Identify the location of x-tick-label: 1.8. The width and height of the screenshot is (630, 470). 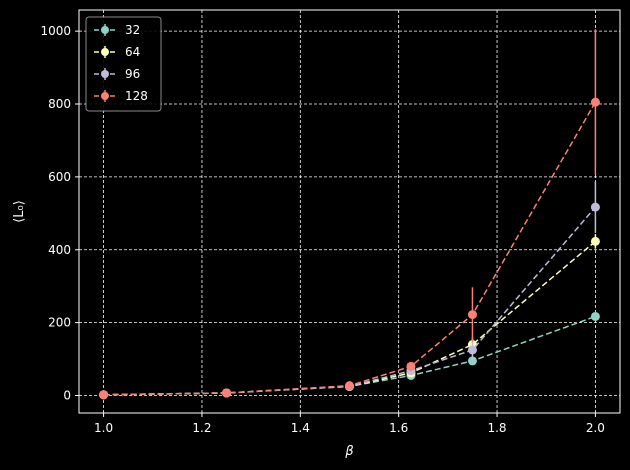
(496, 428).